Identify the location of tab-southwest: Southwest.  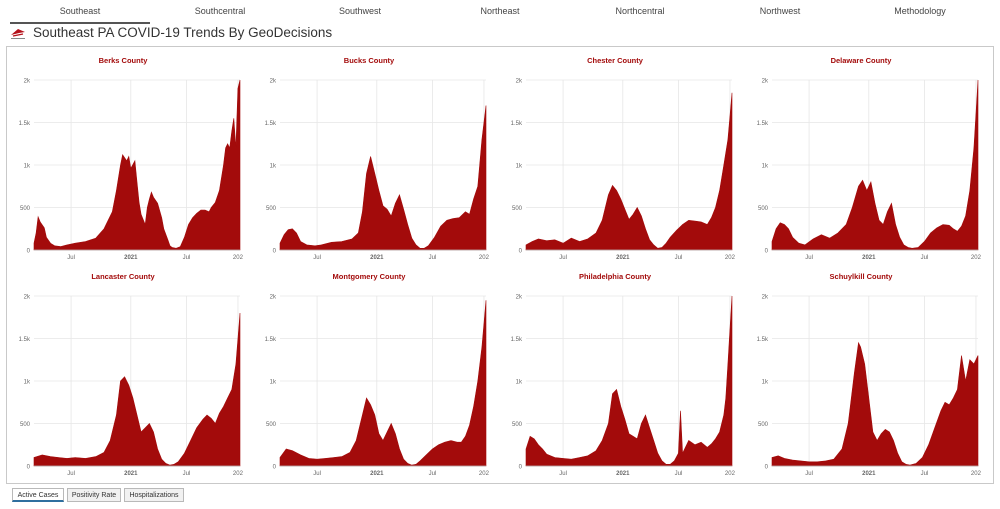
(360, 11).